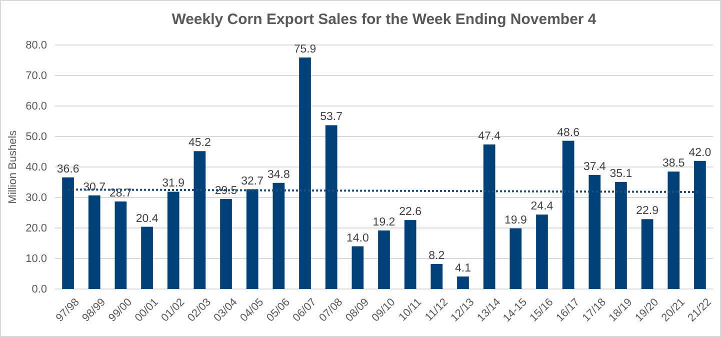 This screenshot has width=721, height=337. I want to click on data-label: 32.7, so click(252, 181).